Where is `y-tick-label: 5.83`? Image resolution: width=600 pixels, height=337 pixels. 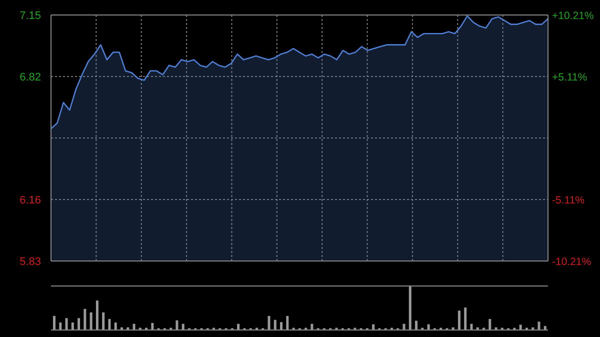
y-tick-label: 5.83 is located at coordinates (30, 262).